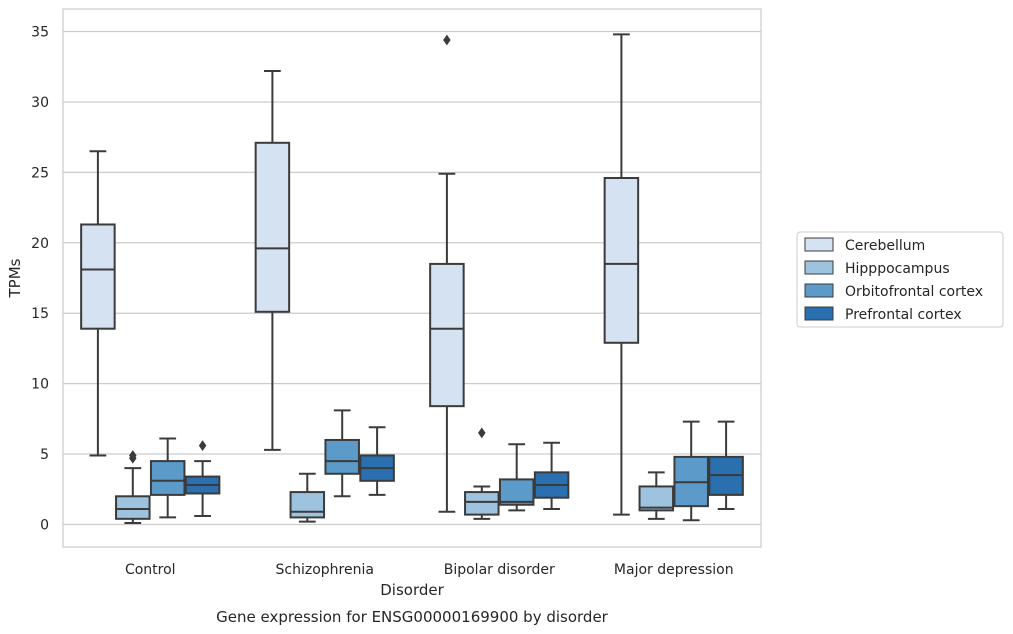  Describe the element at coordinates (412, 590) in the screenshot. I see `x-axis-label: Disorder` at that location.